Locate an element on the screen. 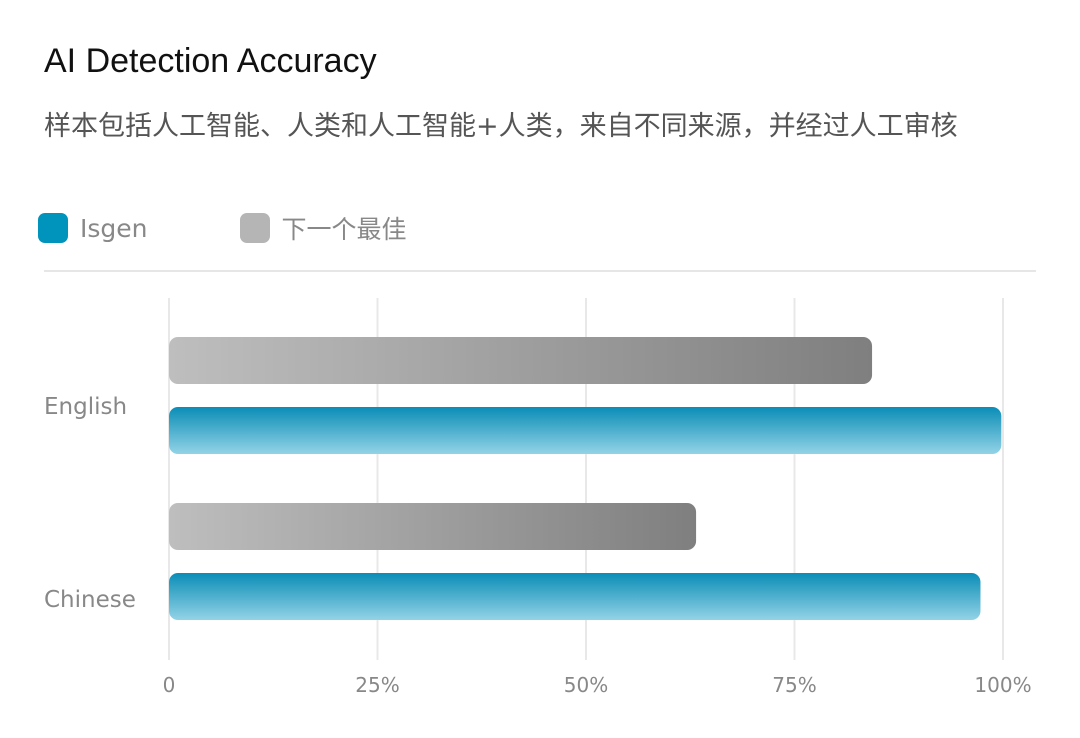 The width and height of the screenshot is (1080, 738). bar-isgen-english is located at coordinates (585, 430).